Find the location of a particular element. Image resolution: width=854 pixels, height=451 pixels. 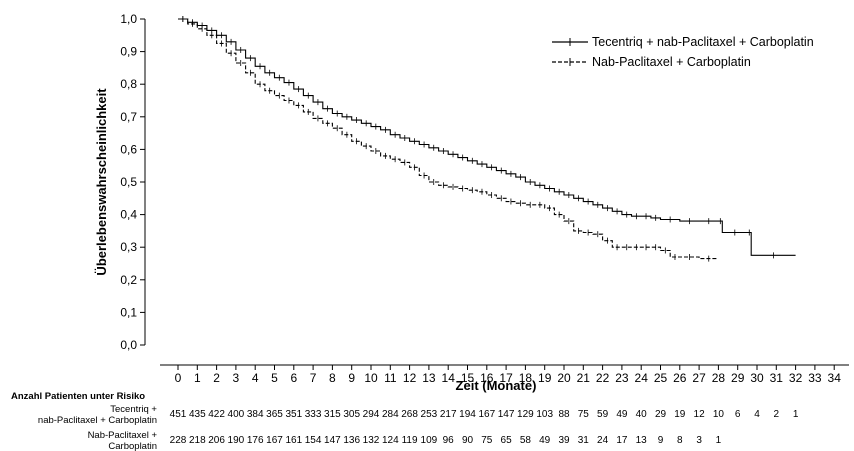

risk-value: 40 is located at coordinates (642, 414).